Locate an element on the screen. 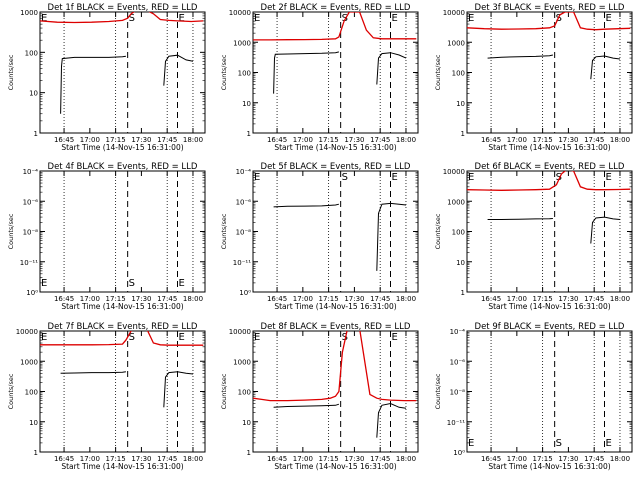 This screenshot has width=640, height=480. chart-title: Det 4f BLACK = Events, RED = LLD is located at coordinates (123, 167).